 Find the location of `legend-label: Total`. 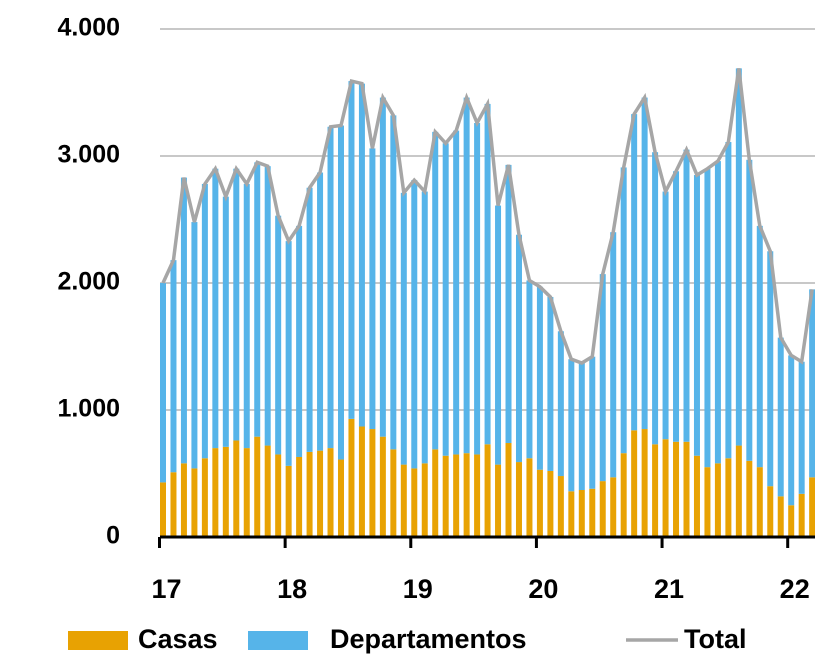

legend-label: Total is located at coordinates (715, 639).